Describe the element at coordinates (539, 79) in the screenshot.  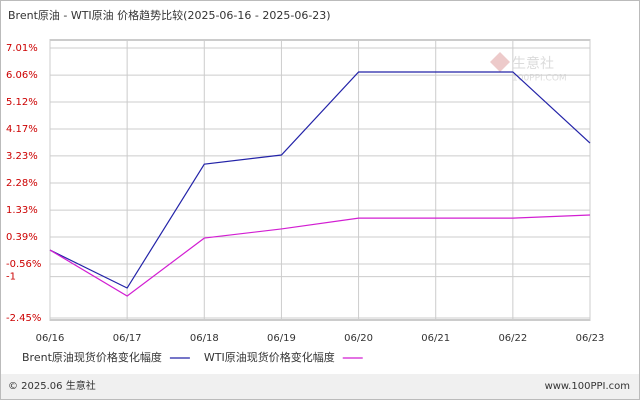
I see `watermark-text: 100PPI.COM` at that location.